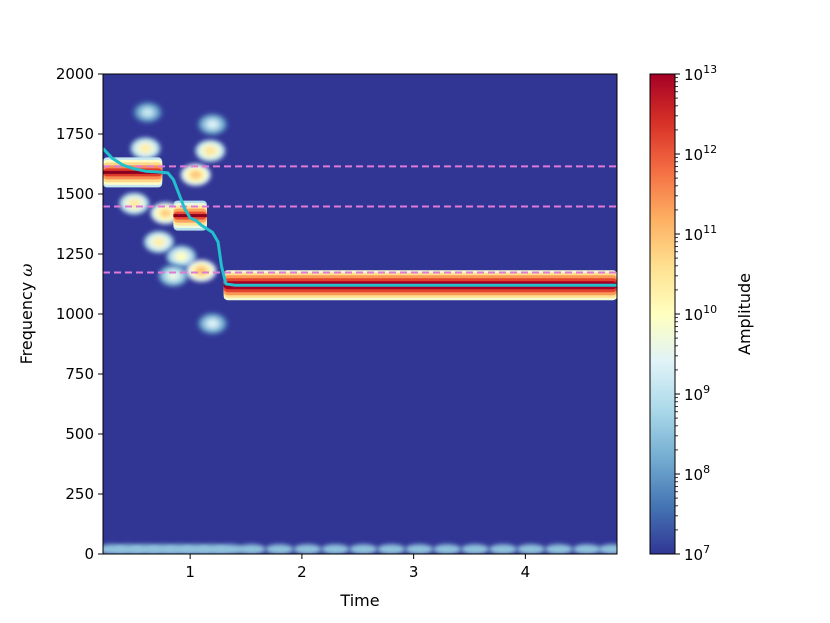 The height and width of the screenshot is (623, 830). Describe the element at coordinates (75, 314) in the screenshot. I see `y-tick-label: 1000` at that location.